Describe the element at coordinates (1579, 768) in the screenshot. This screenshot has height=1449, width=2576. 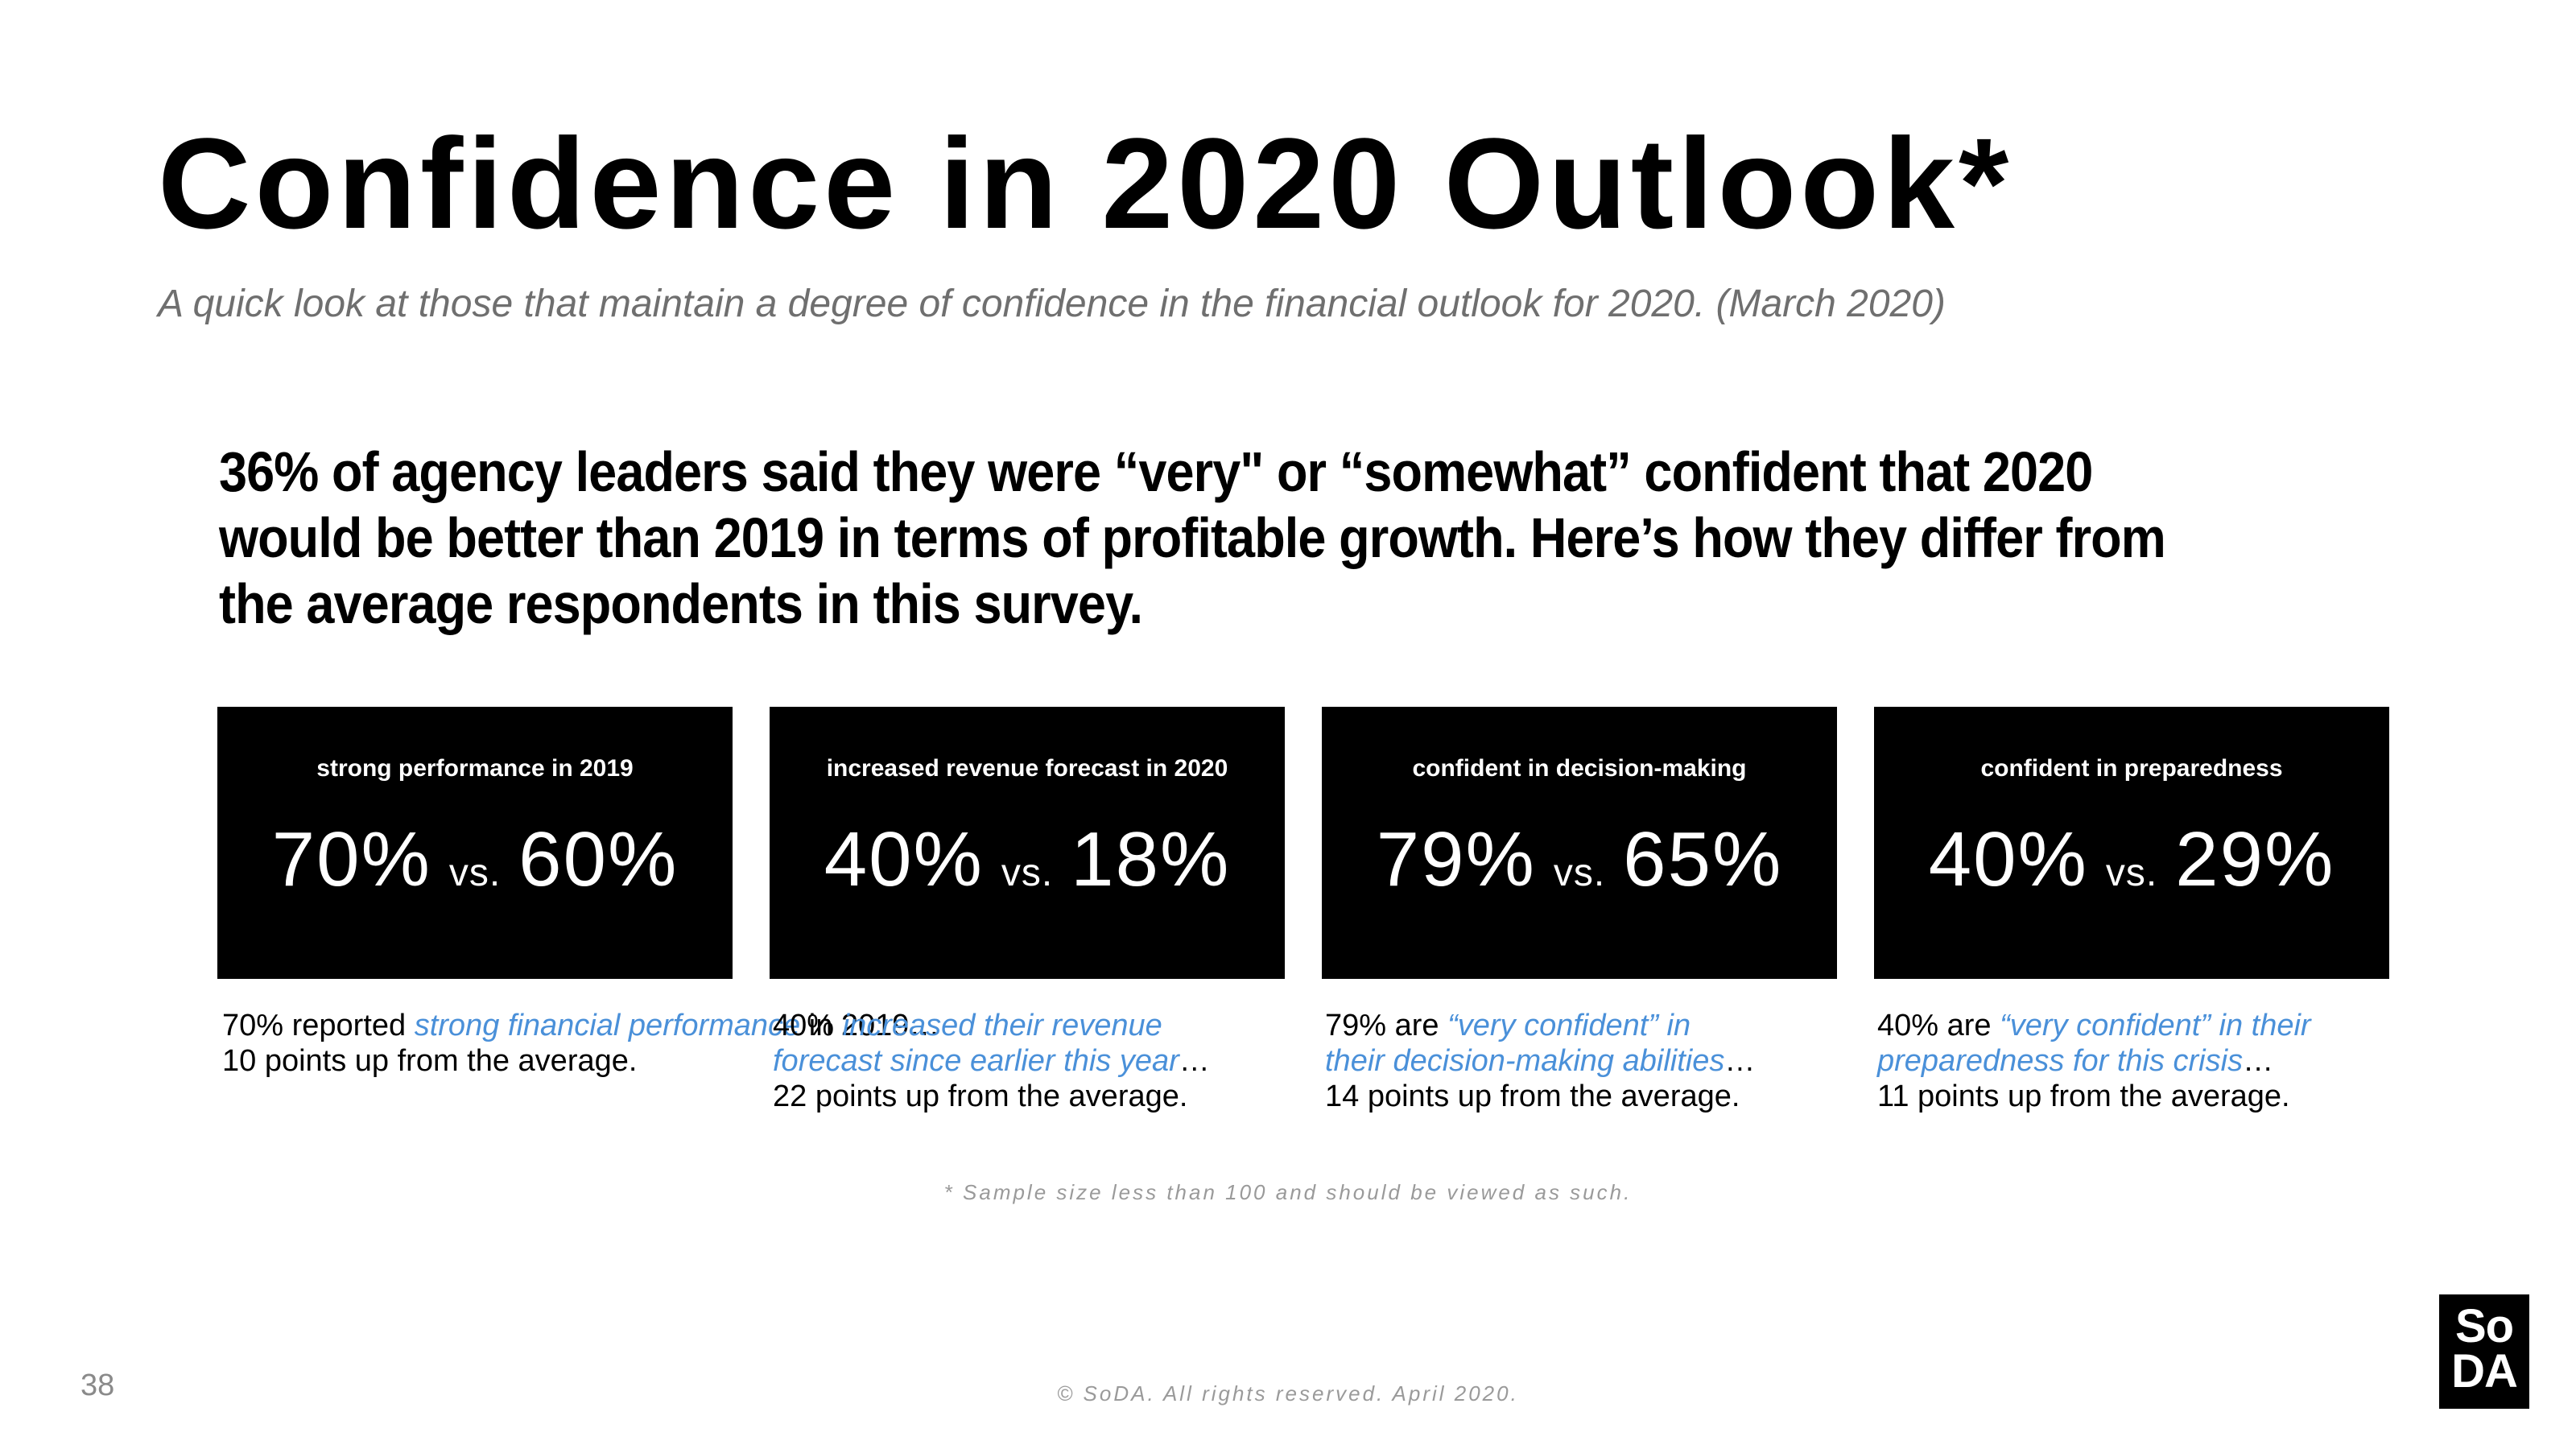
I see `stat-card-label: confident in decision-making` at that location.